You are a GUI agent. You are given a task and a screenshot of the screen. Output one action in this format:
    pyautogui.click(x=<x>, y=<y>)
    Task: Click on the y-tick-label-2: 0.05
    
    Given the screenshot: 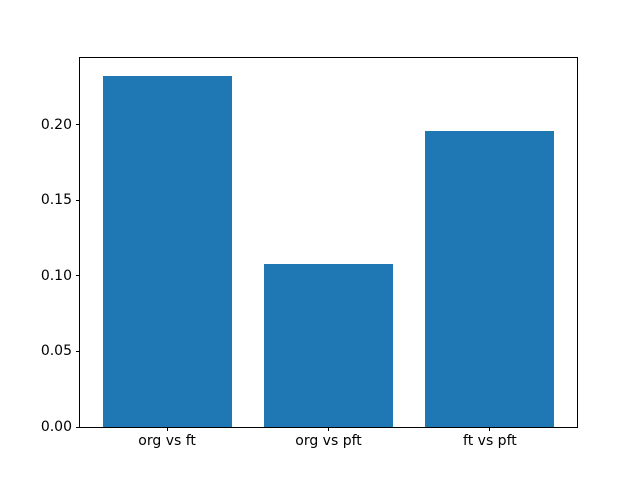 What is the action you would take?
    pyautogui.click(x=56, y=351)
    